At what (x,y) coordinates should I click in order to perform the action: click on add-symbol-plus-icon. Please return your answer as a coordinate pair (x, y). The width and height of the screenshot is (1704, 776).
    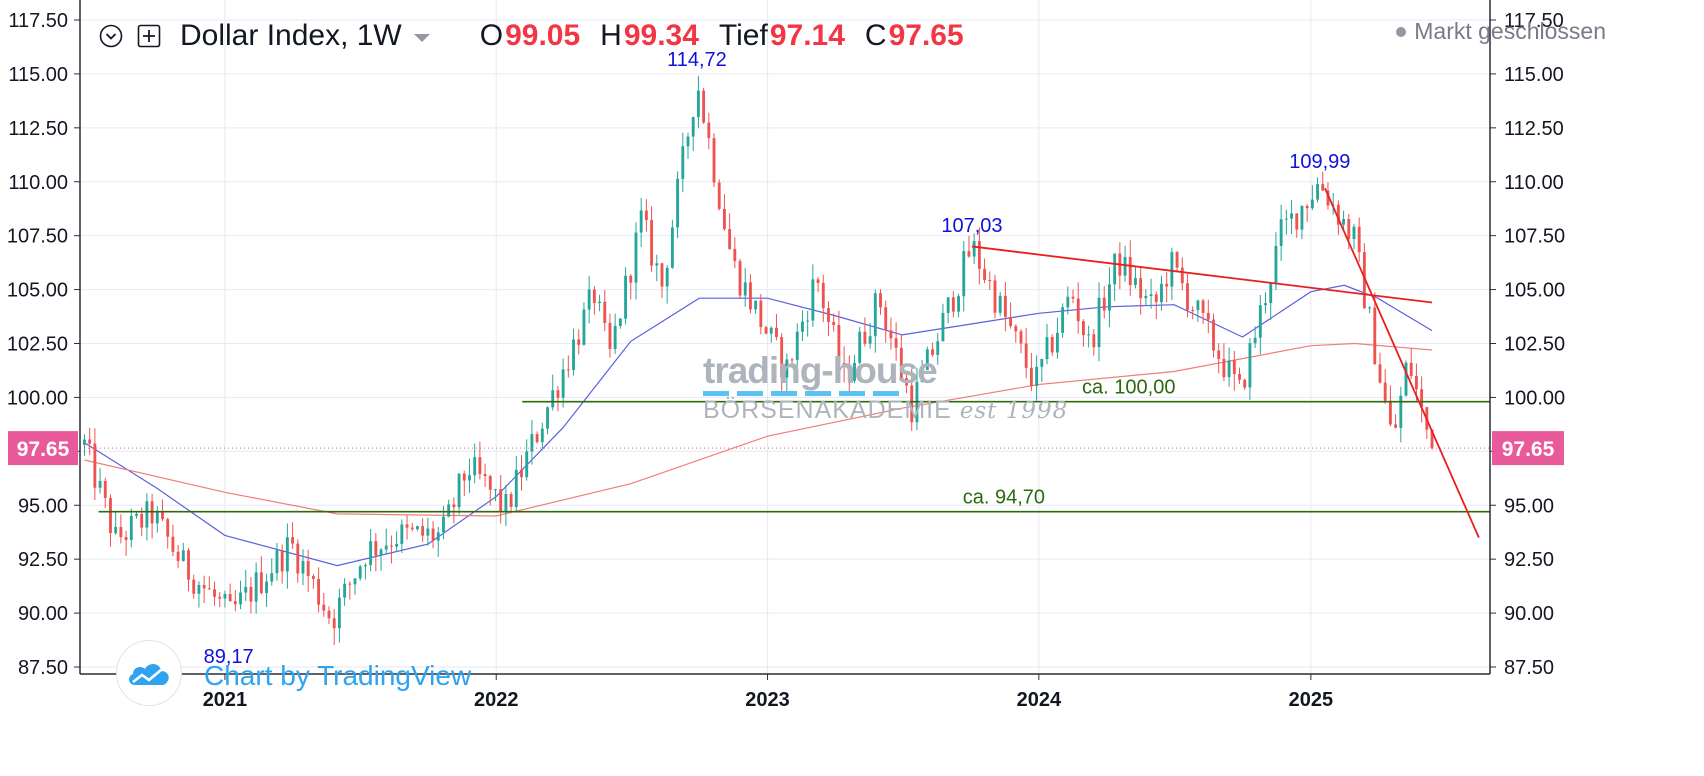
    Looking at the image, I should click on (149, 36).